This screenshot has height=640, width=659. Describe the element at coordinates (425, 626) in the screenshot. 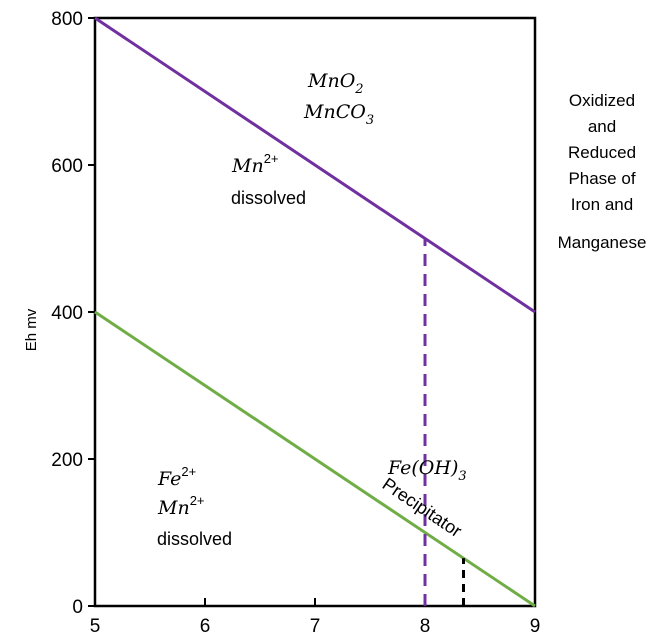

I see `x-tick-label: 8` at that location.